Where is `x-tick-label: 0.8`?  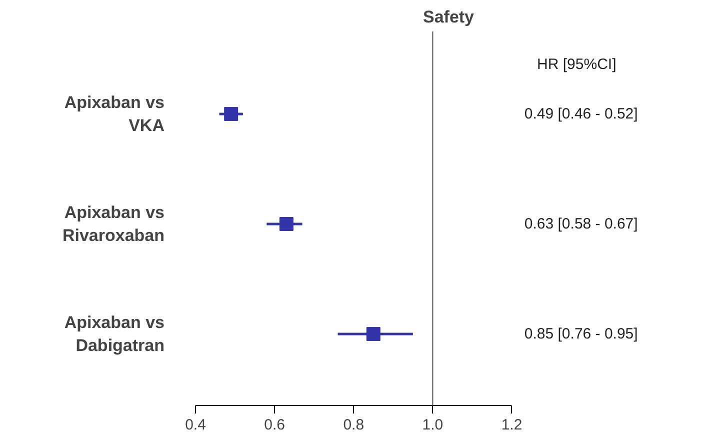 x-tick-label: 0.8 is located at coordinates (353, 425).